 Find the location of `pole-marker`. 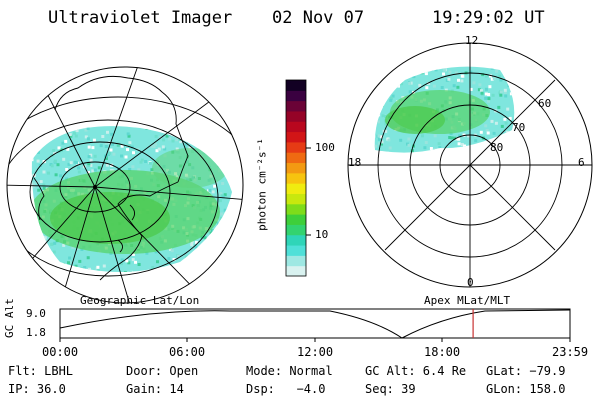

pole-marker is located at coordinates (95, 187).